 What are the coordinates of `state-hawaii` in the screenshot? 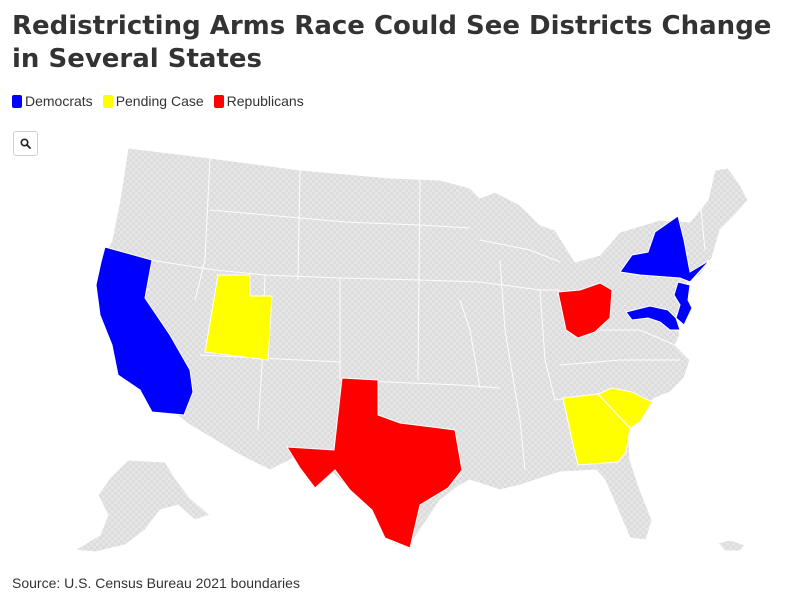 It's located at (731, 545).